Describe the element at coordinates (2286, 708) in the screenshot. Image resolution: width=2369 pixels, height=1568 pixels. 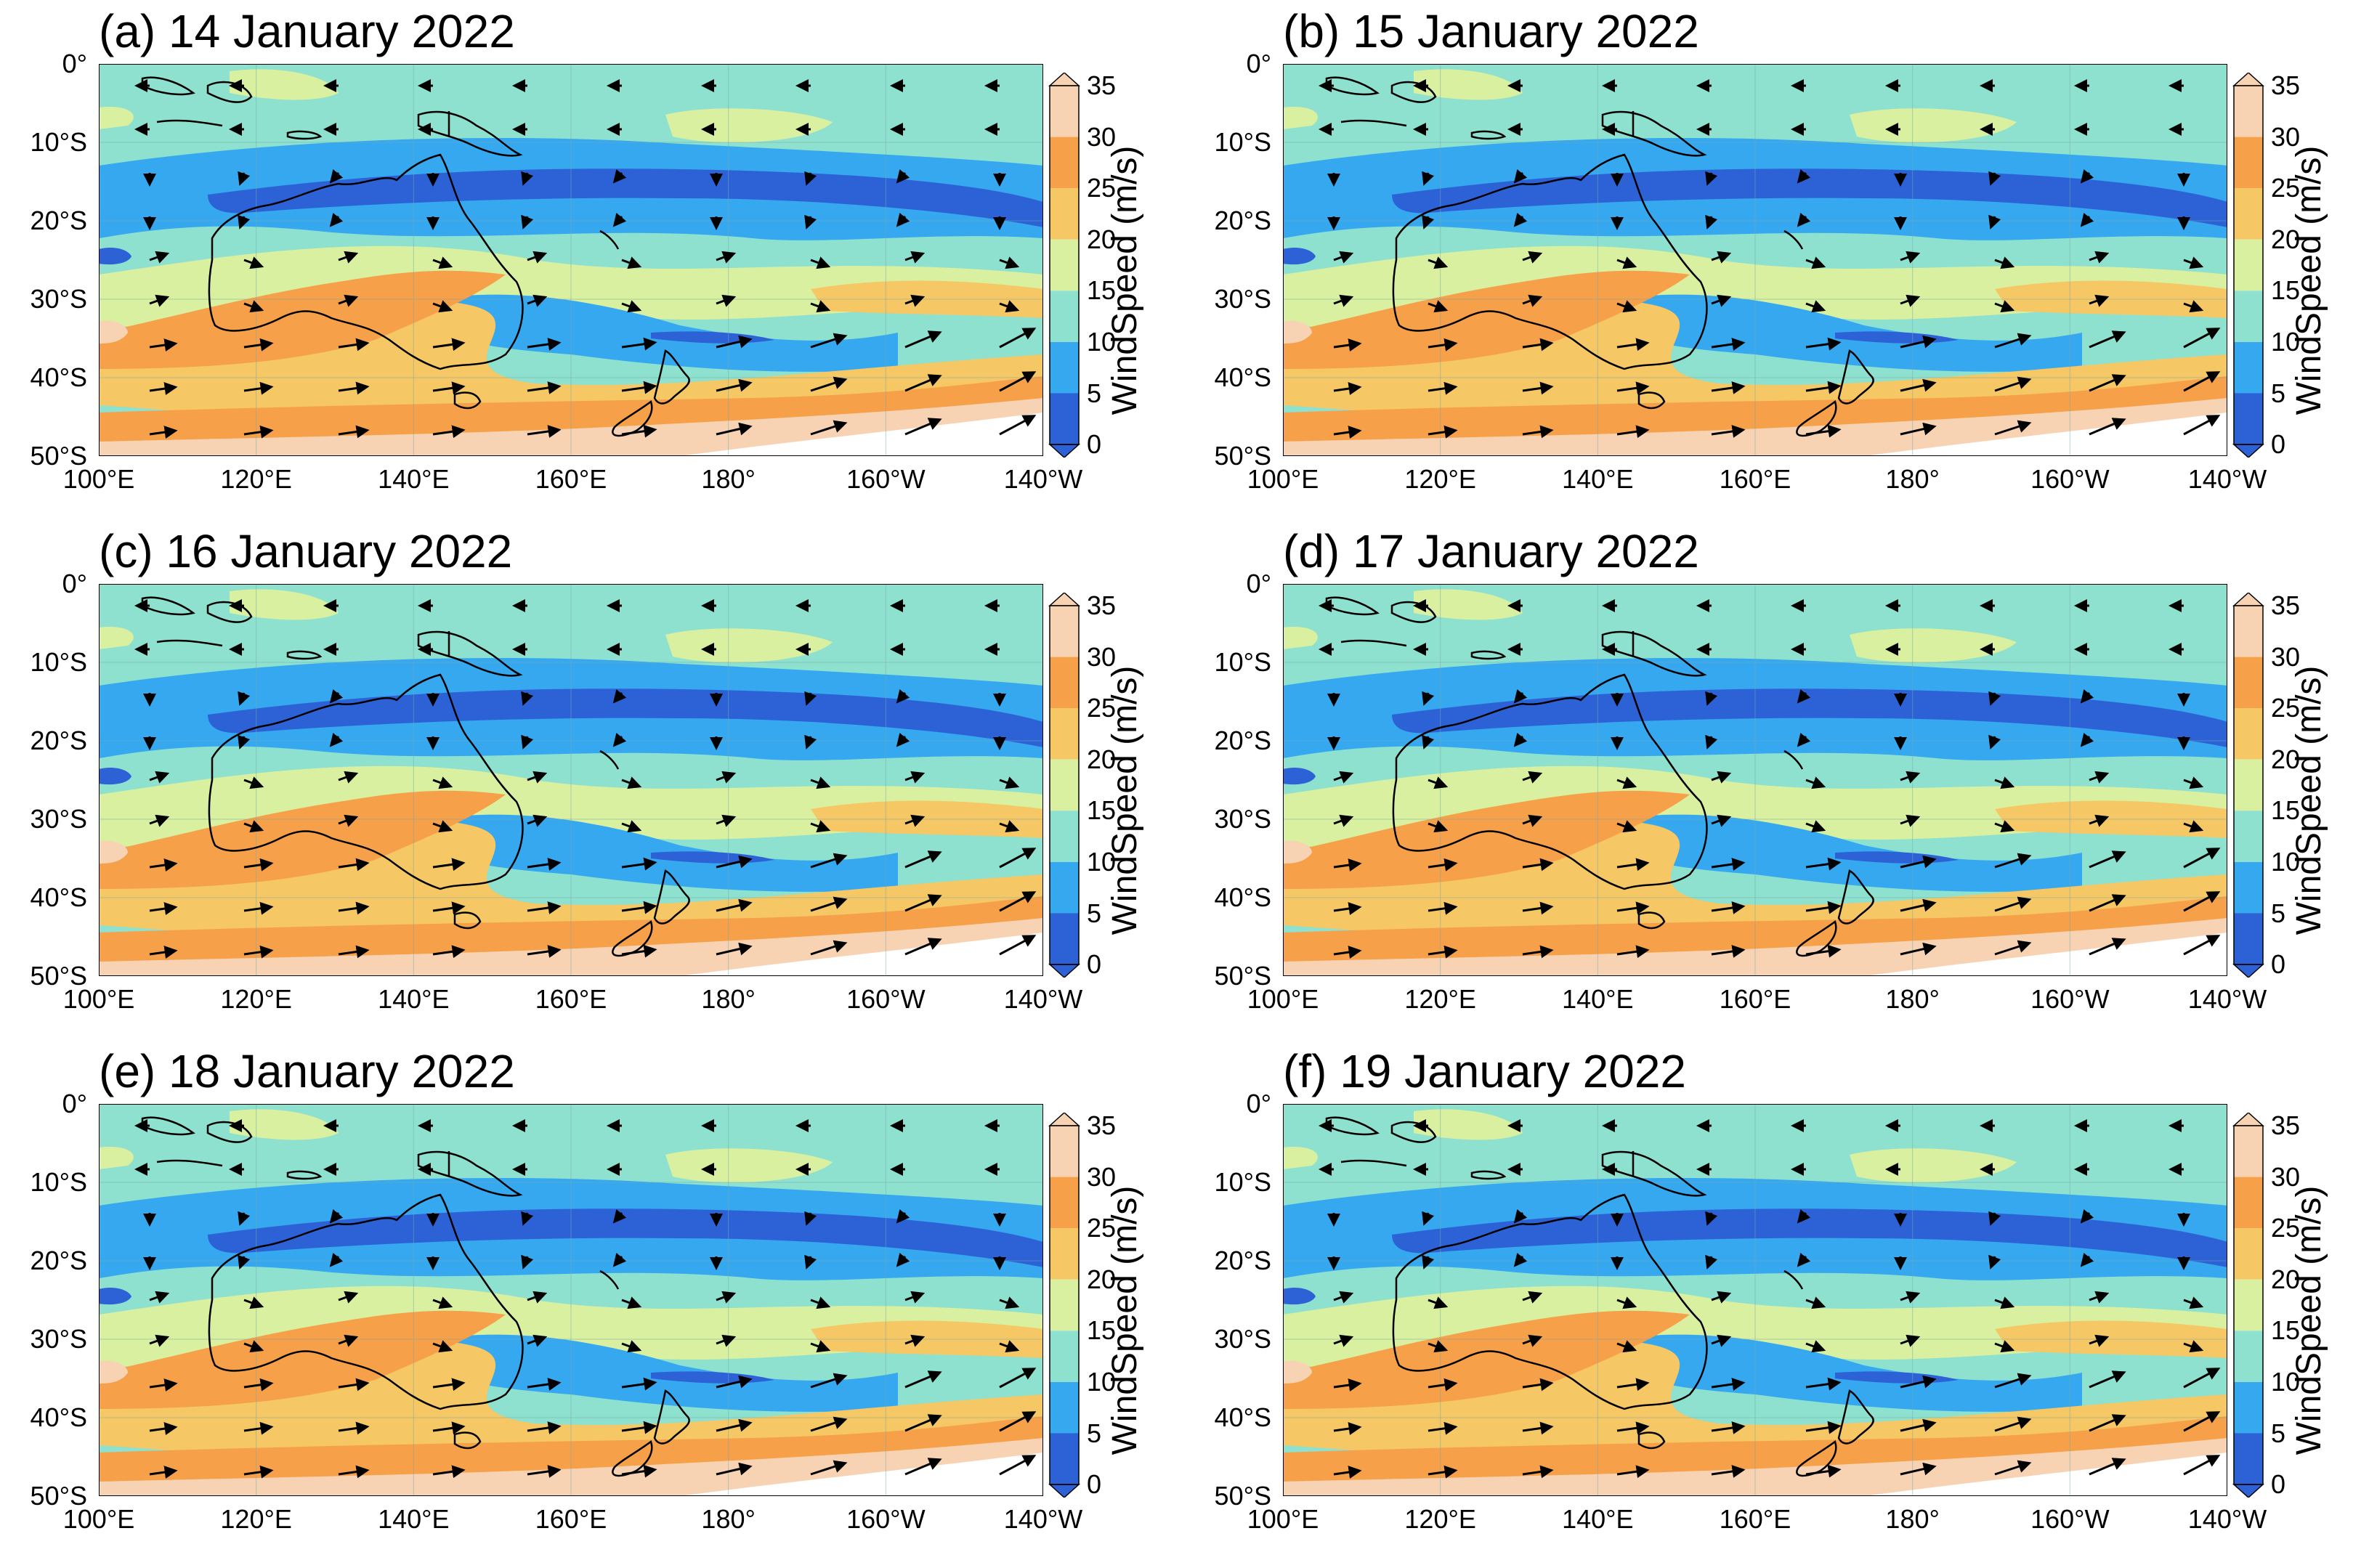
I see `colorbar-tick-label: 25` at that location.